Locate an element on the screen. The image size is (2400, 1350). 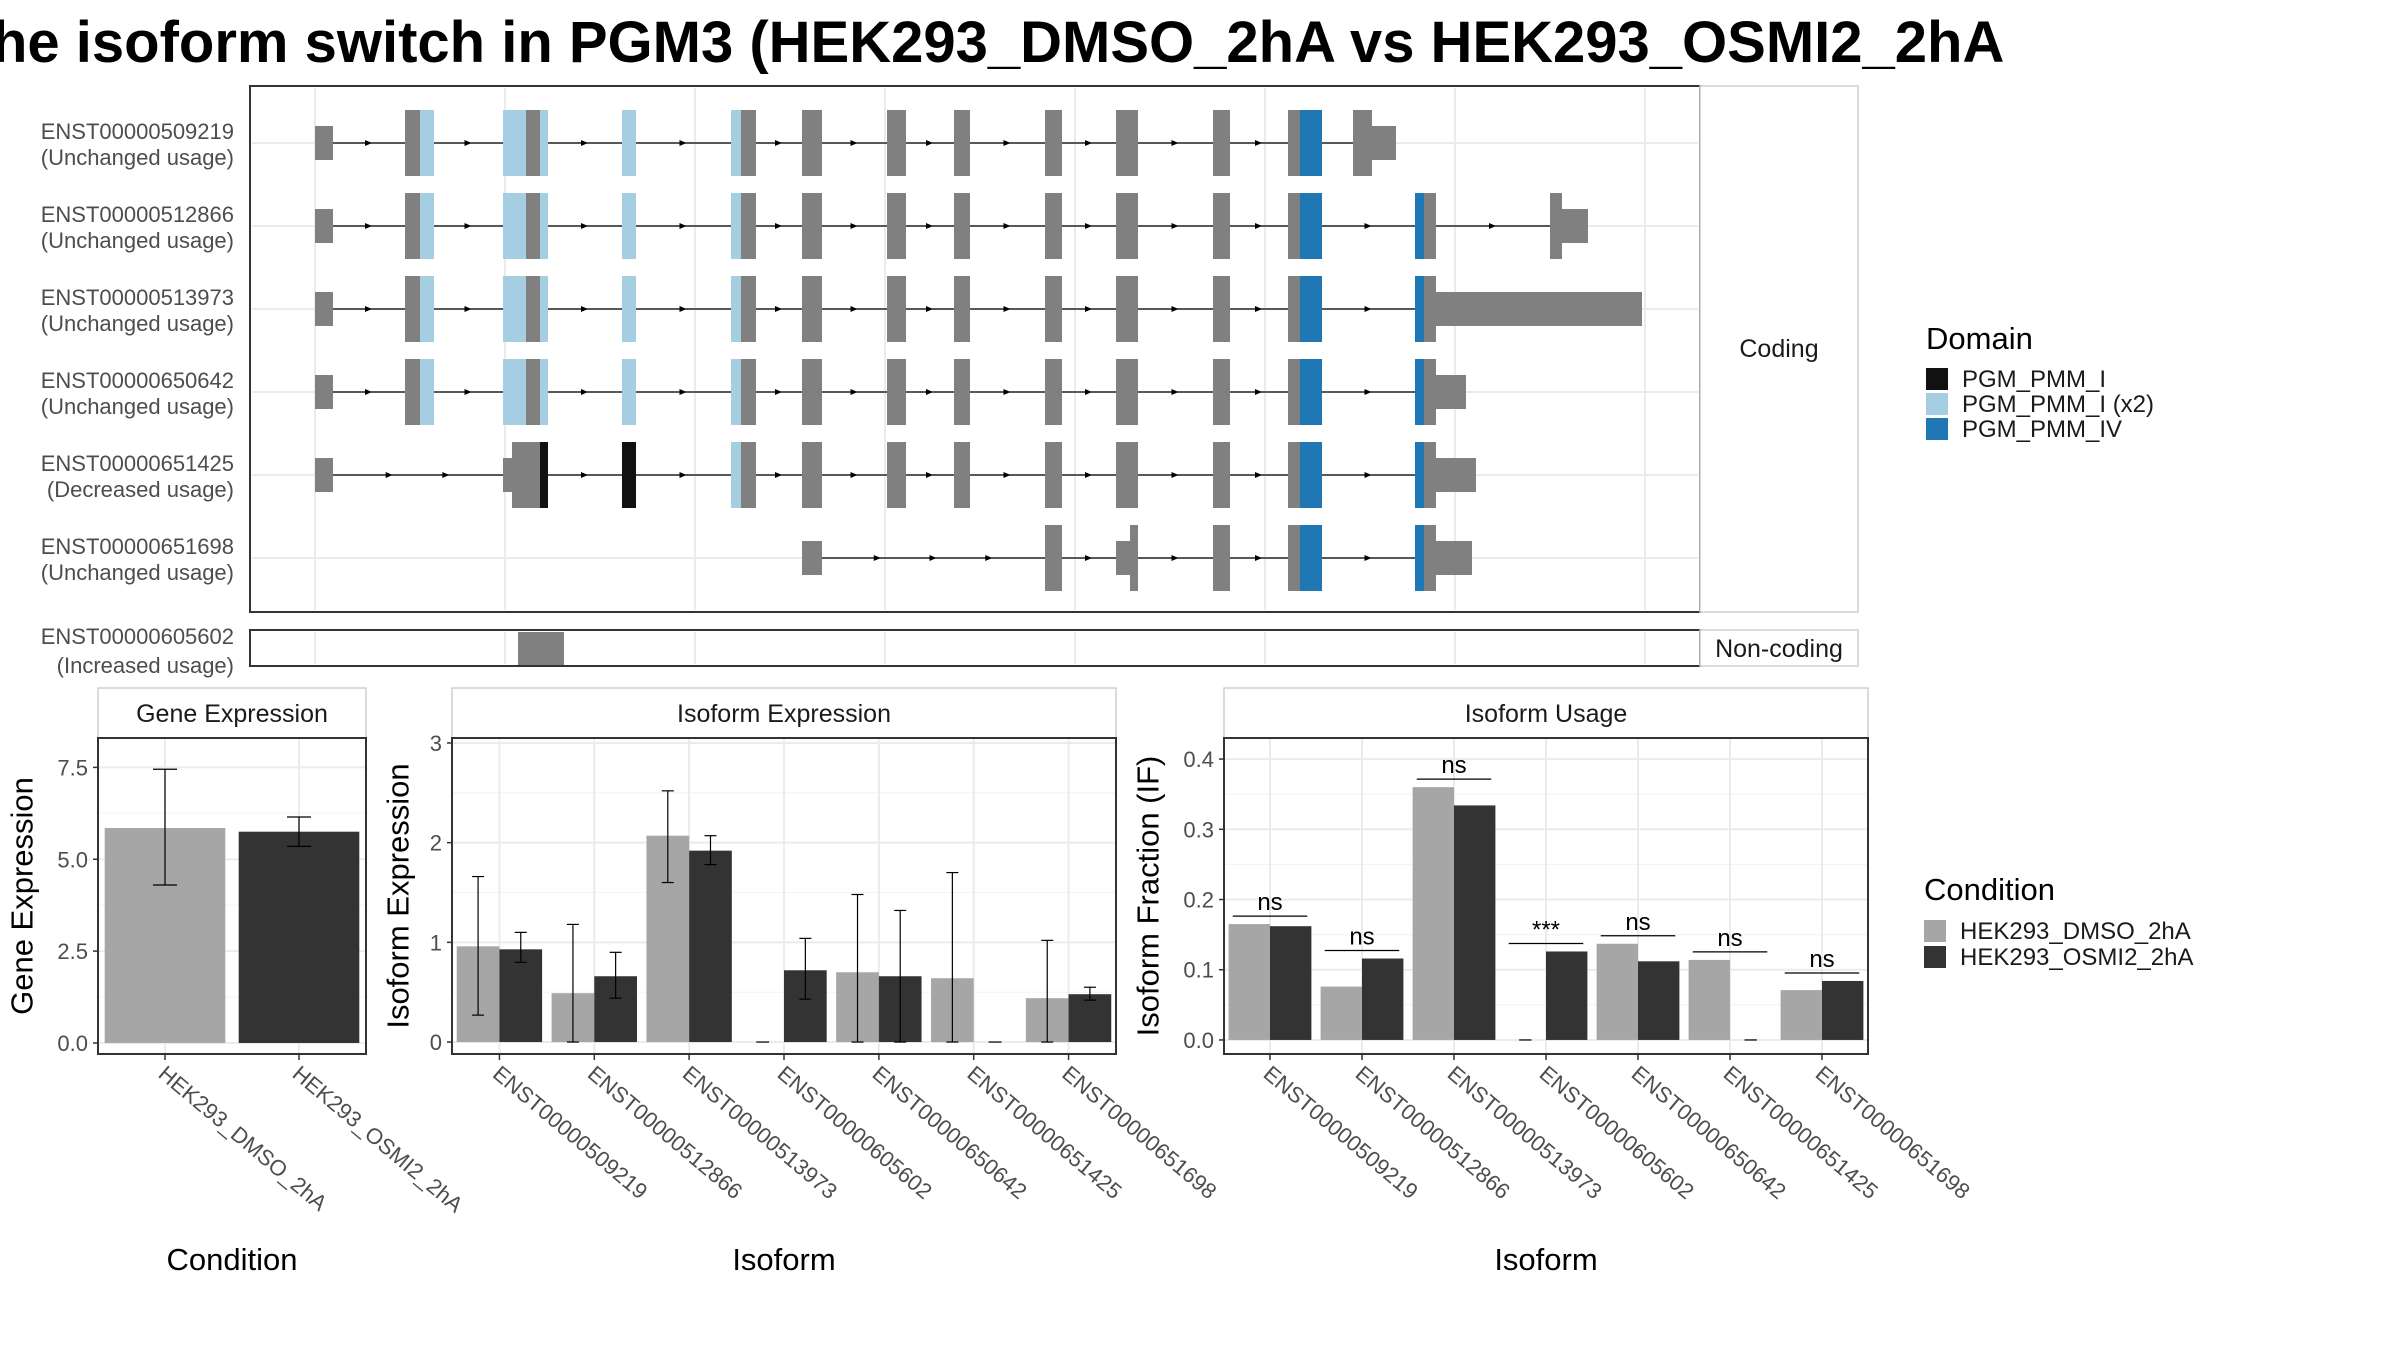
x-tick-label: ENST00000651425 is located at coordinates (1801, 1132).